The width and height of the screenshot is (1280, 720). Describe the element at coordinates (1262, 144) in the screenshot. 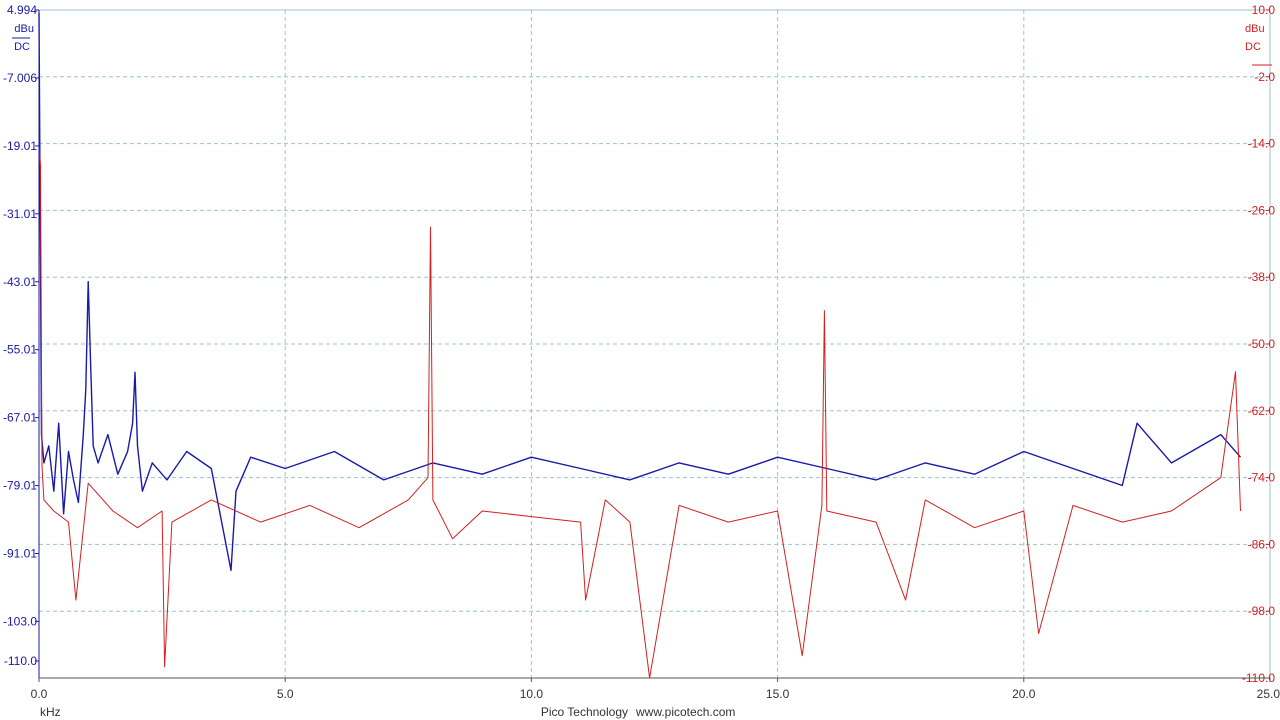

I see `right-tick-label: -14.0` at that location.